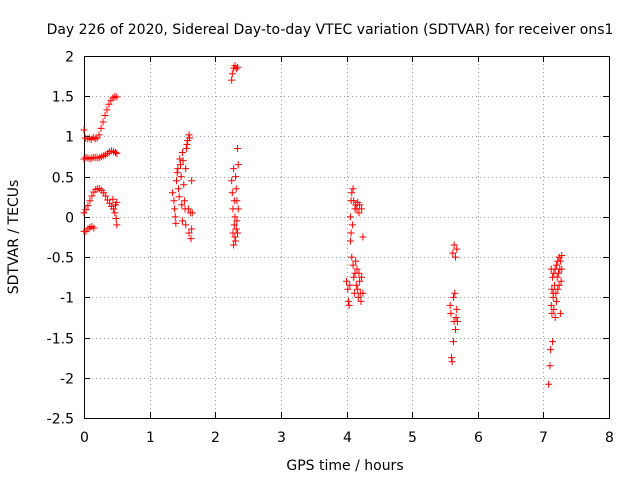 The height and width of the screenshot is (480, 640). I want to click on x-axis-label: GPS time / hours, so click(344, 466).